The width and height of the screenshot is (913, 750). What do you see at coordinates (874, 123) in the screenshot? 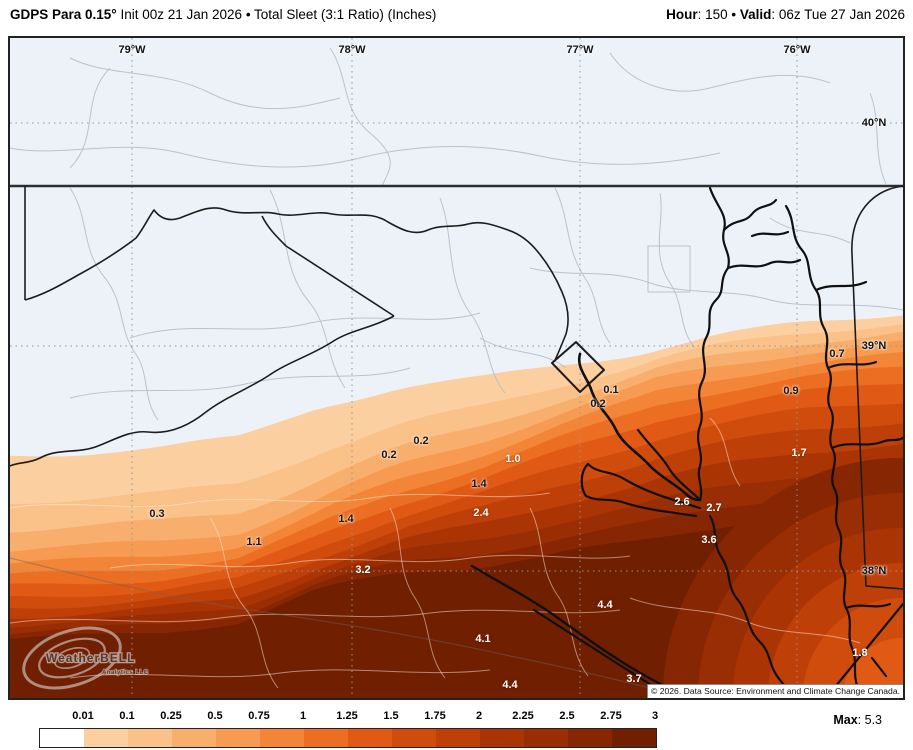
I see `latitude-label: 40°N` at bounding box center [874, 123].